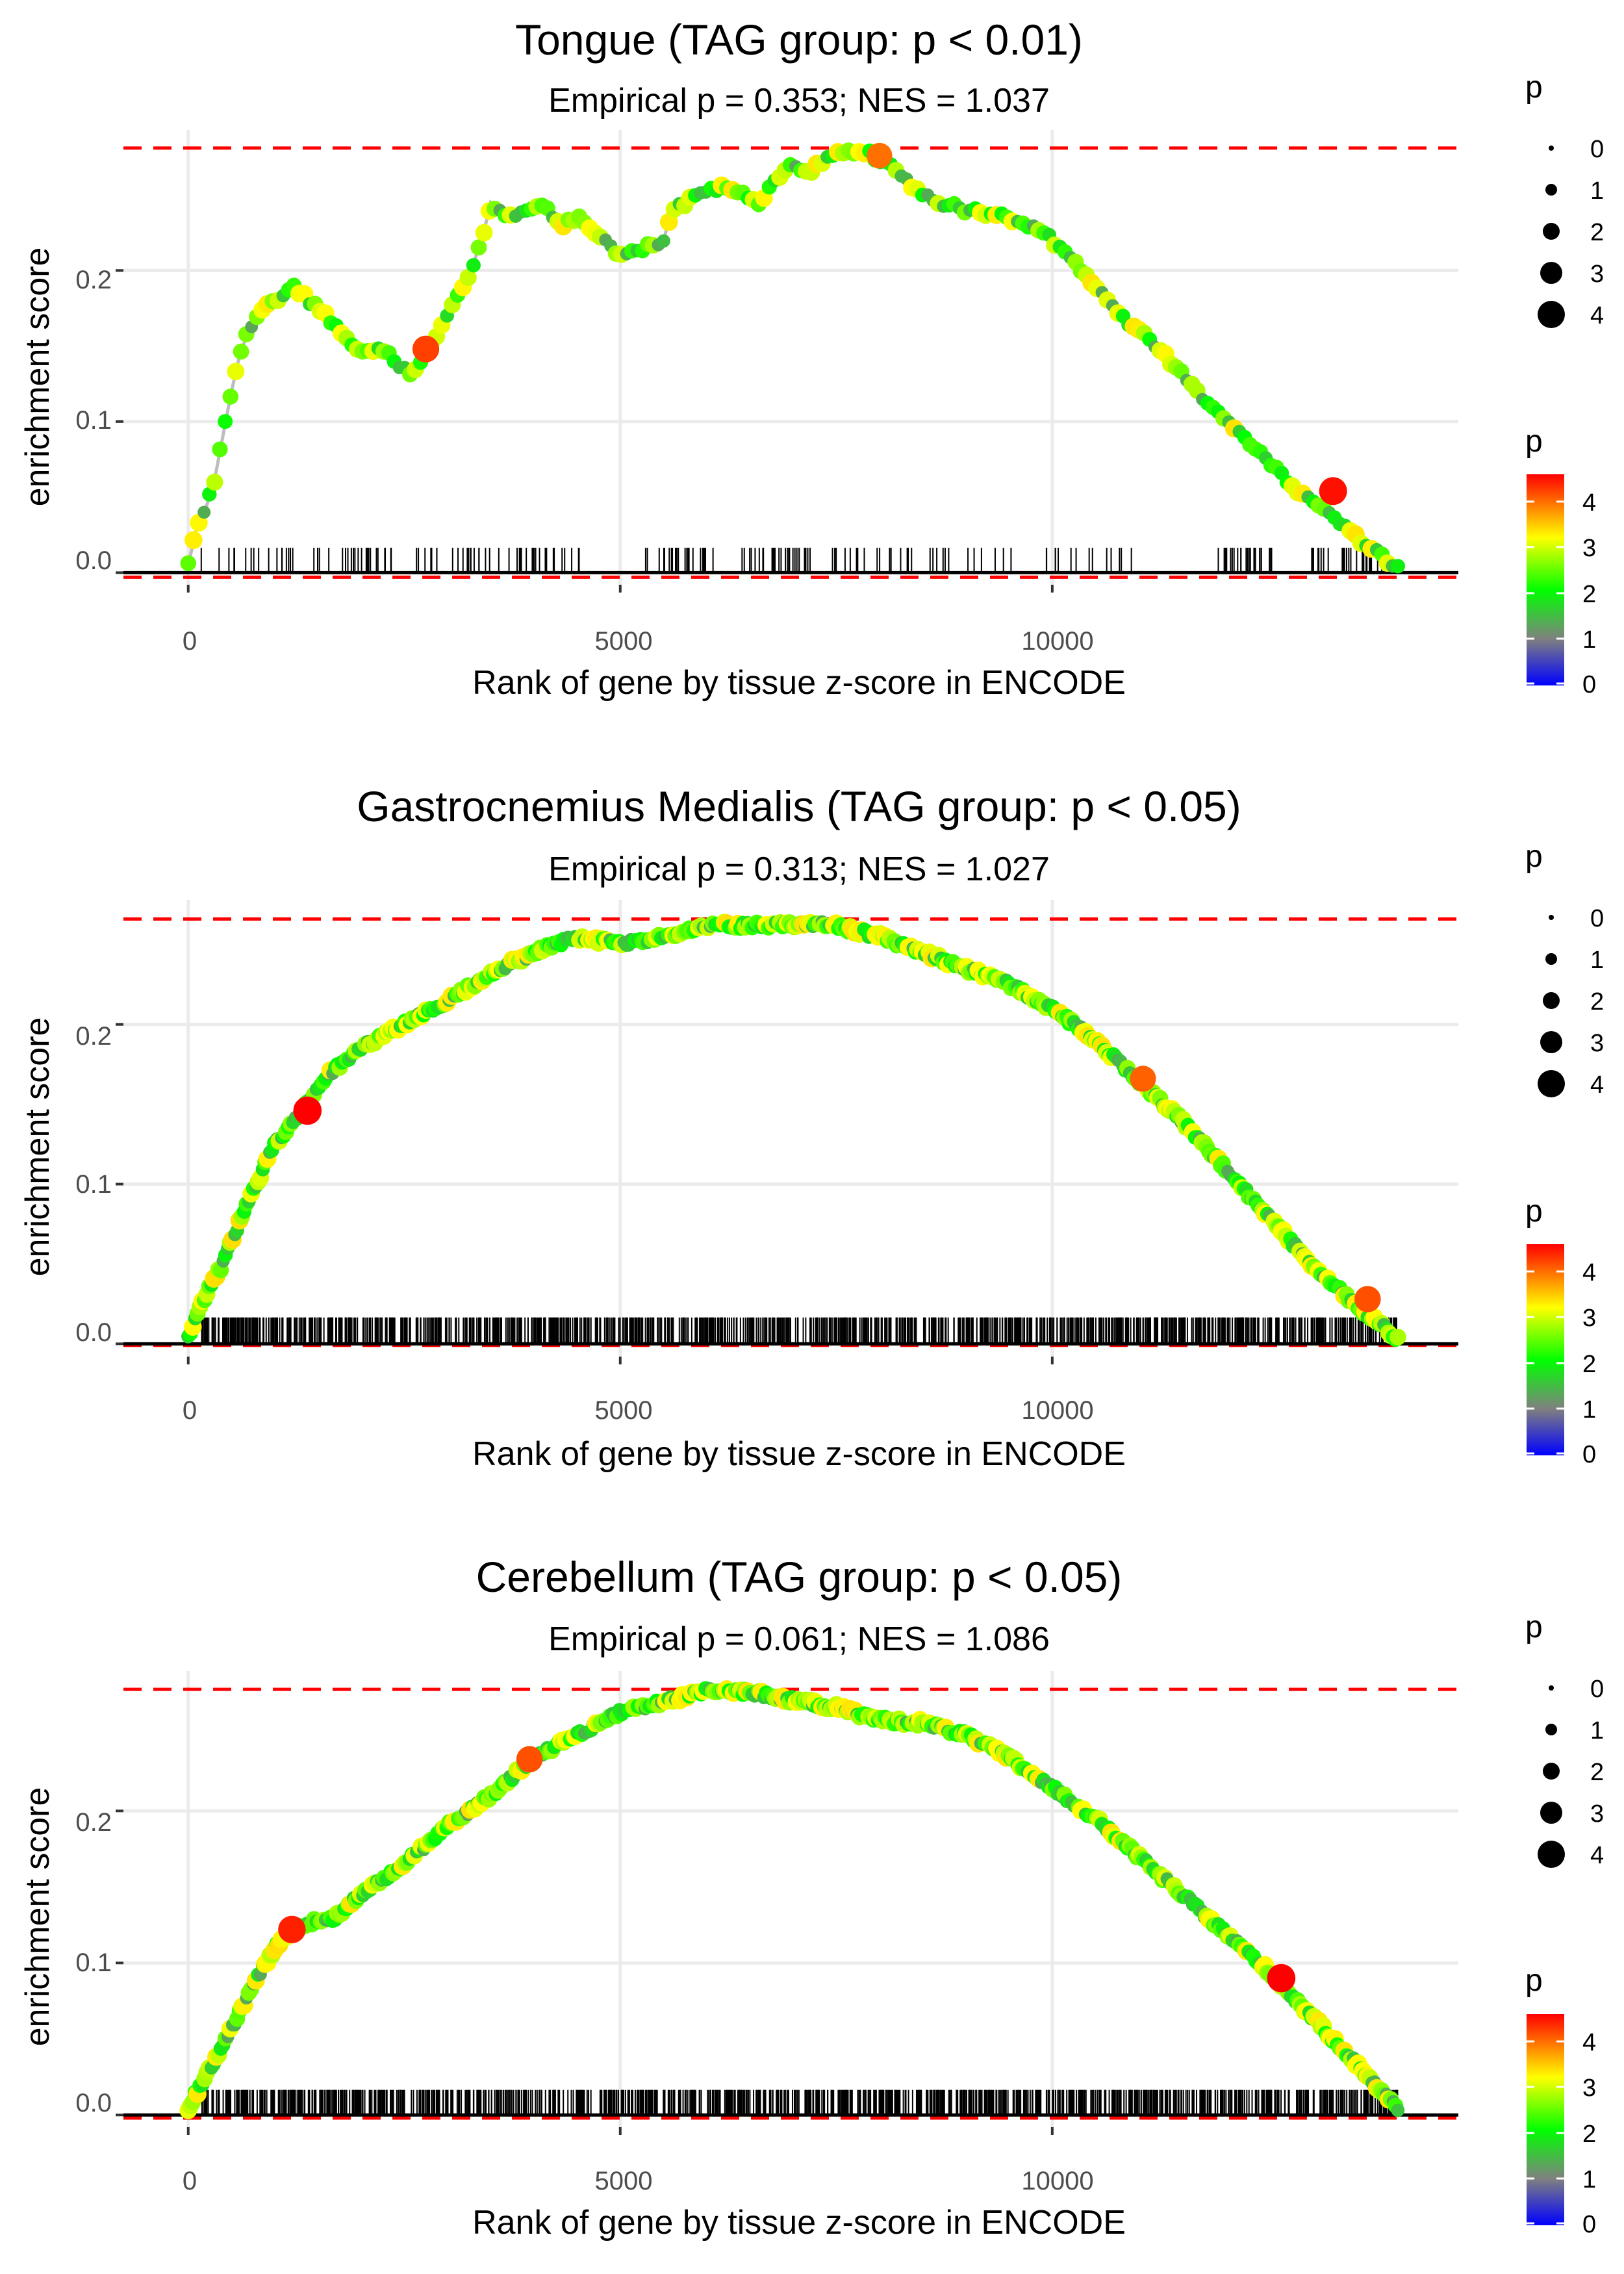 The height and width of the screenshot is (2274, 1624). What do you see at coordinates (799, 1639) in the screenshot?
I see `panel-subtitle: Empirical p = 0.061; NES = 1.086` at bounding box center [799, 1639].